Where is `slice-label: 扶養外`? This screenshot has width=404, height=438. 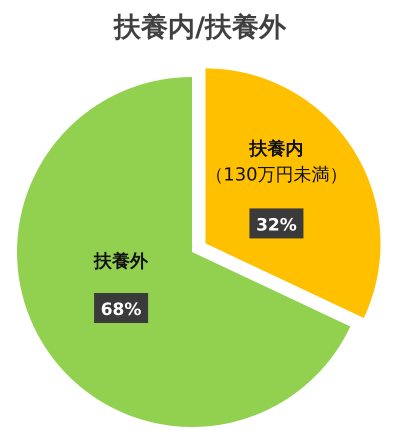
slice-label: 扶養外 is located at coordinates (121, 261).